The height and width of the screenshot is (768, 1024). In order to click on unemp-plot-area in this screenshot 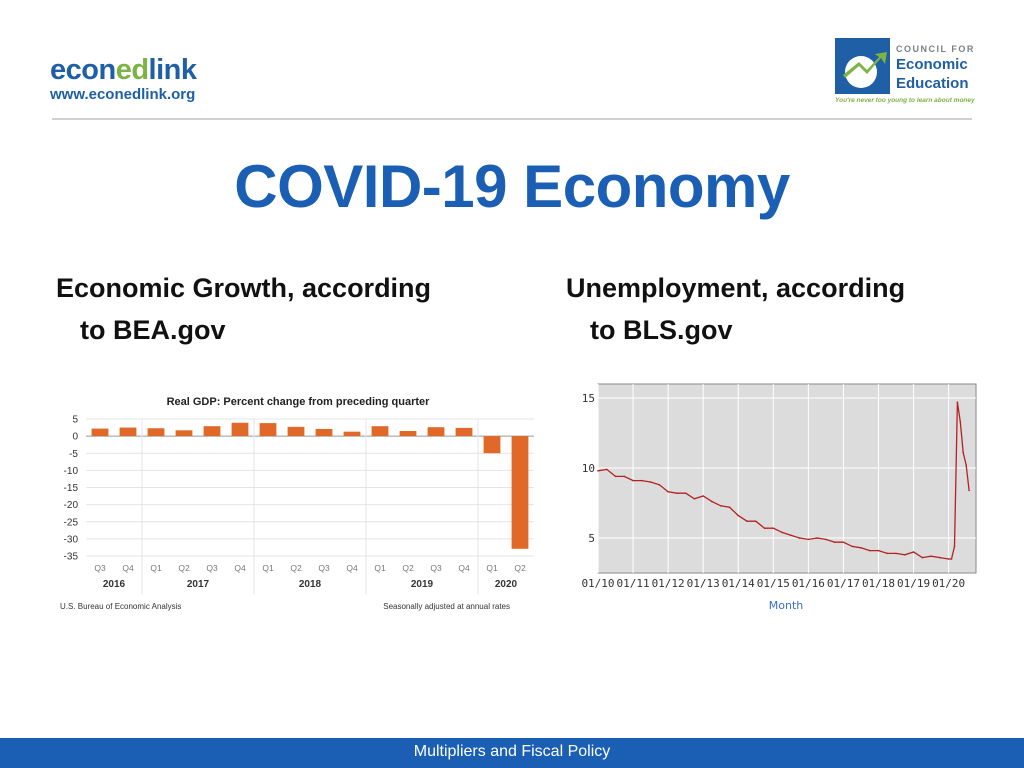, I will do `click(787, 478)`.